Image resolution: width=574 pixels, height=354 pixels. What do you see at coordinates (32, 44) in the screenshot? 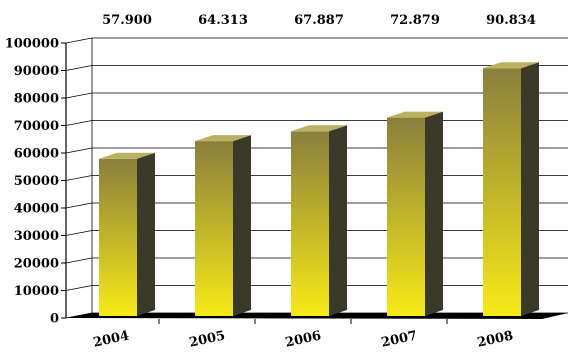
I see `y-tick-label: 100000` at bounding box center [32, 44].